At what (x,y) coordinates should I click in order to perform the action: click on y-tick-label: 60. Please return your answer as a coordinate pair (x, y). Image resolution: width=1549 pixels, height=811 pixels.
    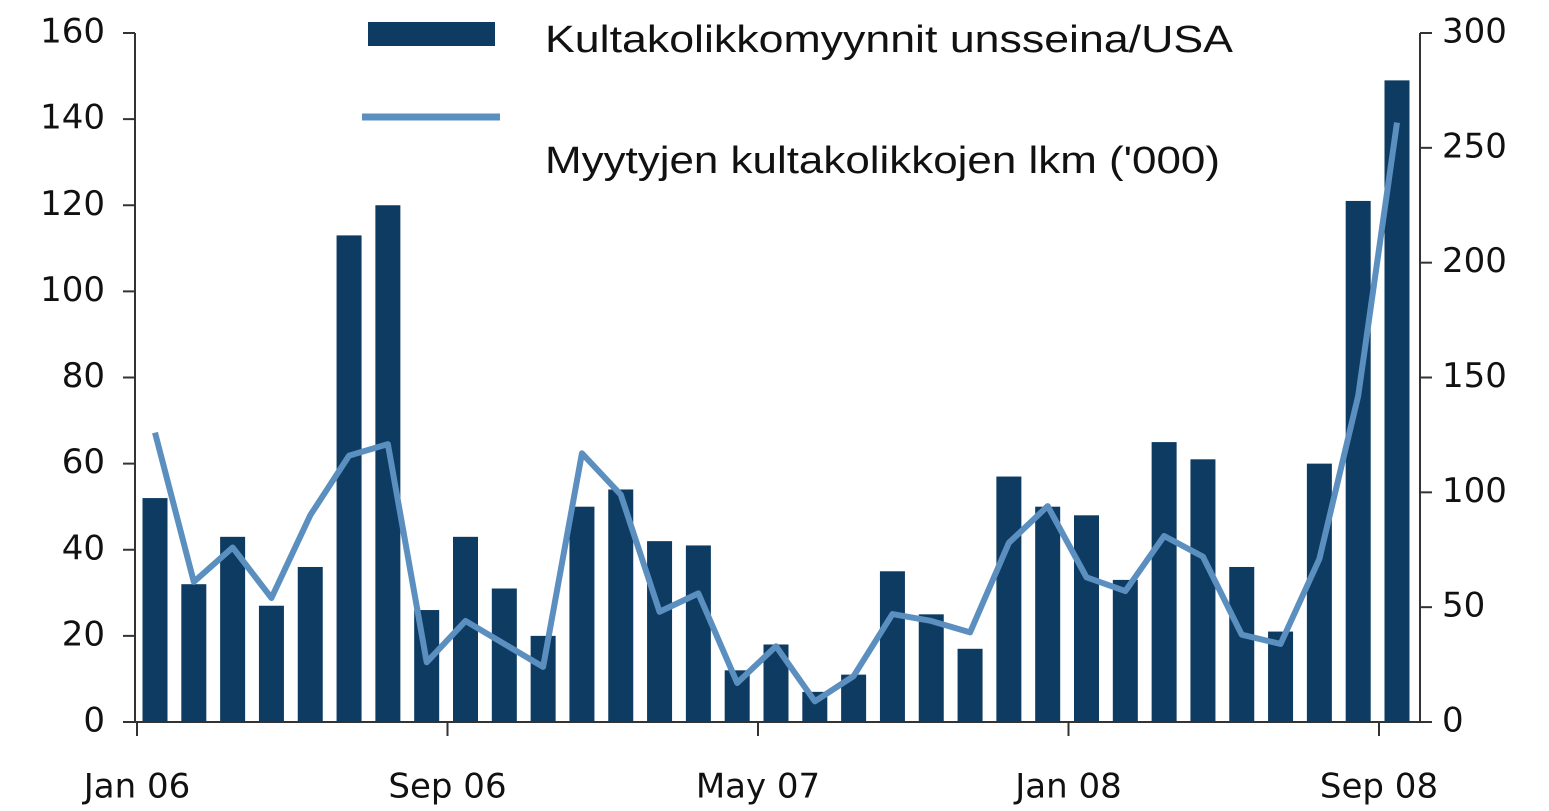
    Looking at the image, I should click on (83, 462).